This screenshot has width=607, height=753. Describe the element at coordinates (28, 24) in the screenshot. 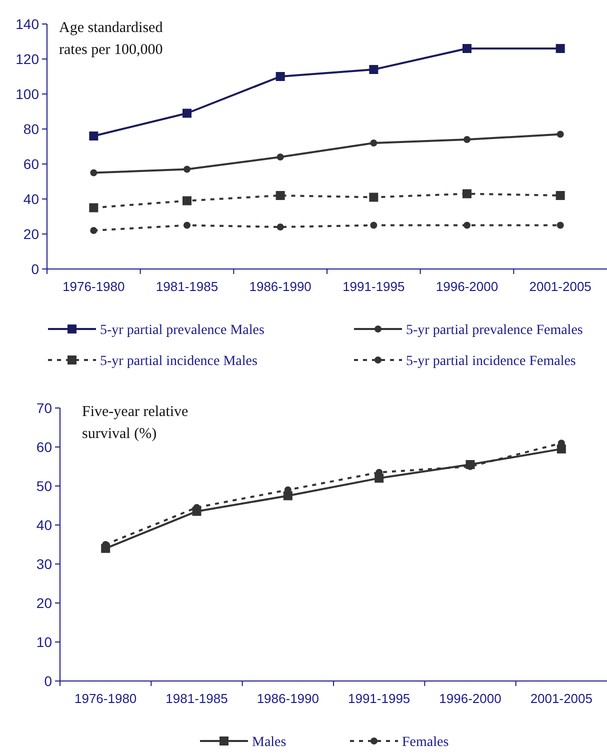

I see `y-tick-label: 140` at that location.